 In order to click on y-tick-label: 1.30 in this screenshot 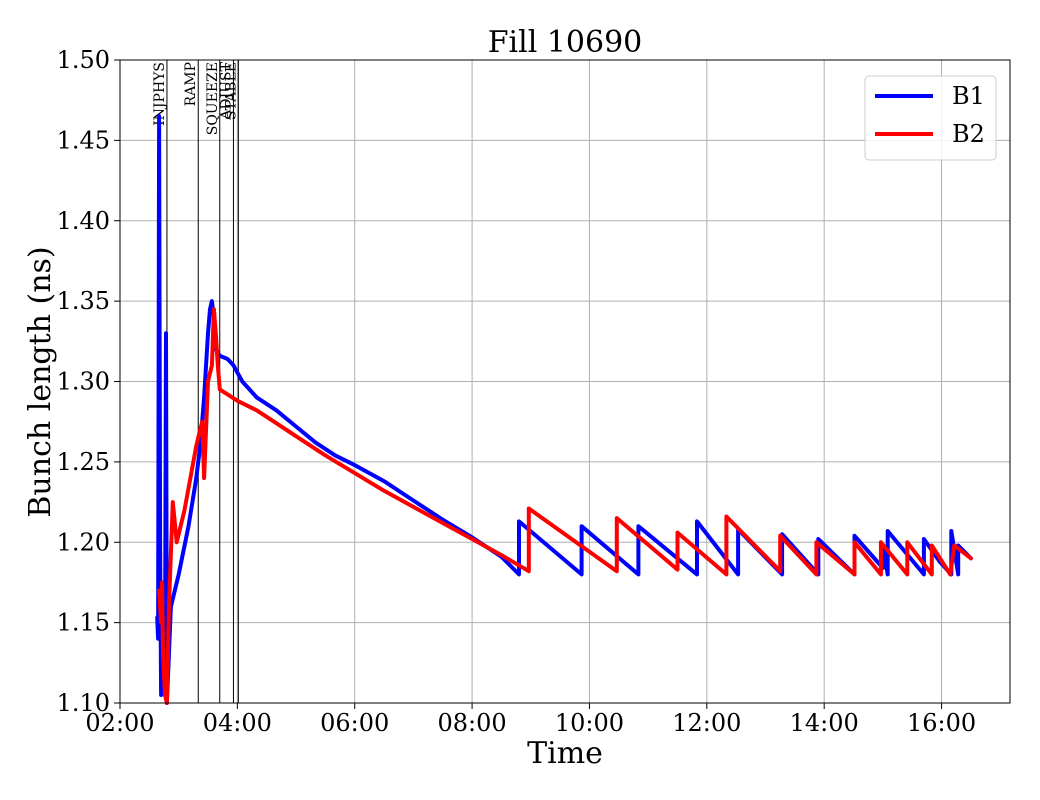, I will do `click(83, 382)`.